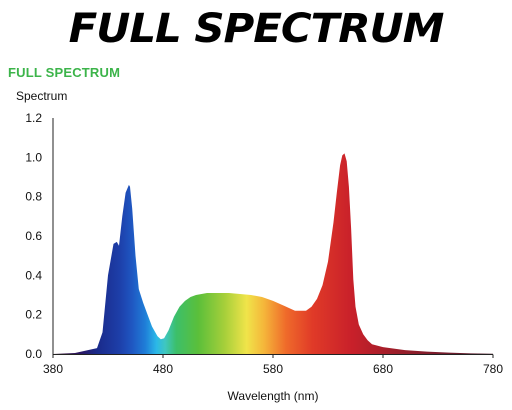  Describe the element at coordinates (53, 369) in the screenshot. I see `x-tick-label: 380` at that location.